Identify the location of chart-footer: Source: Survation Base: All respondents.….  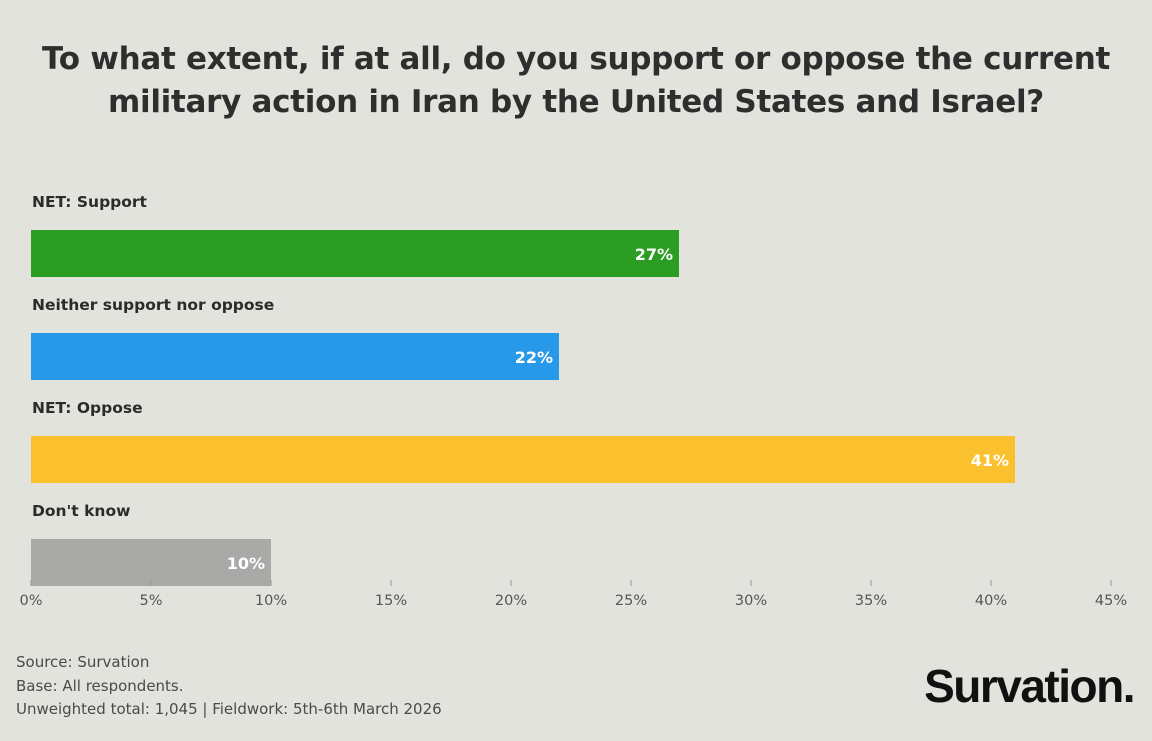
(229, 686).